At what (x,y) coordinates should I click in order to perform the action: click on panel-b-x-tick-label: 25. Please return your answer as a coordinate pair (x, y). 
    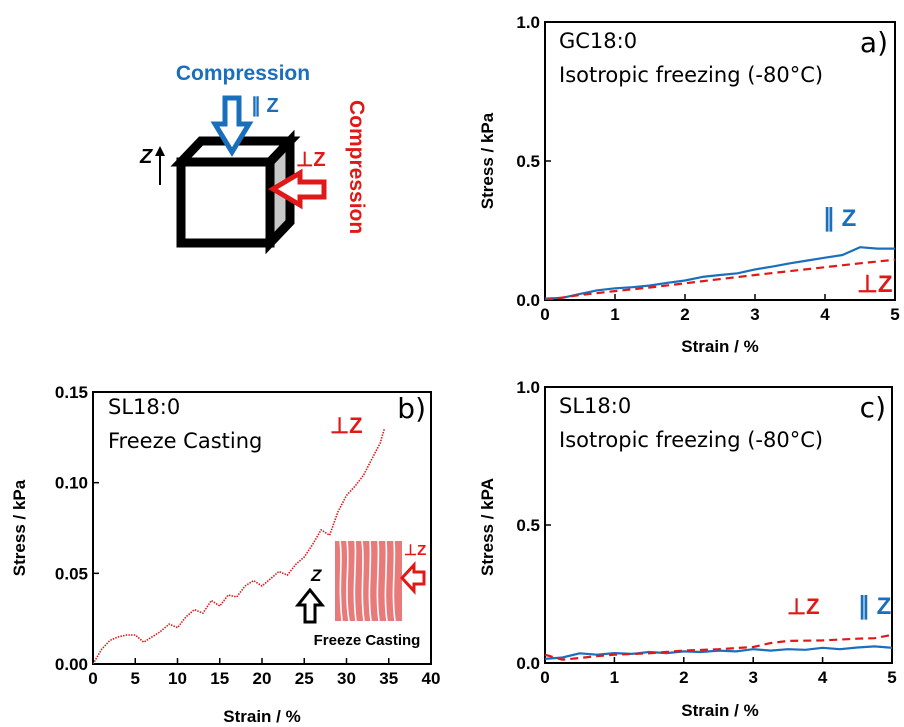
    Looking at the image, I should click on (304, 678).